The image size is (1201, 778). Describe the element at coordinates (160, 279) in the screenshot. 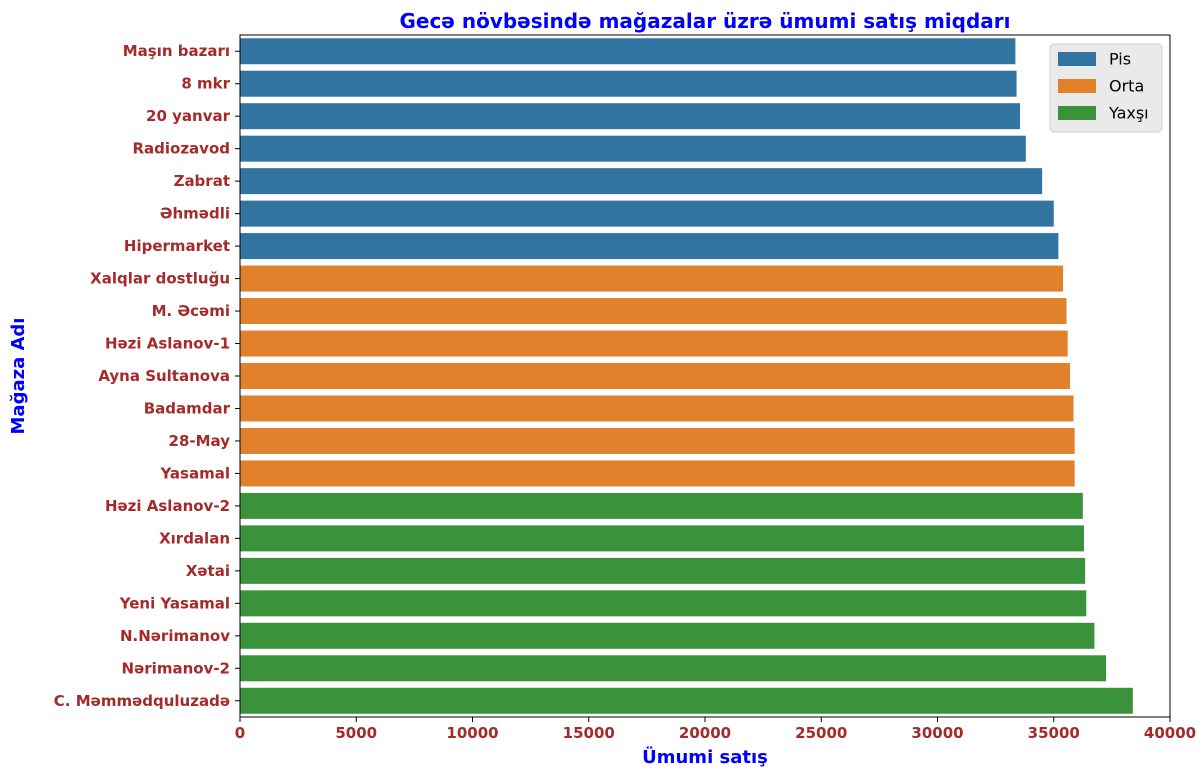

I see `y-tick-label: Xalqlar dostluğu` at that location.